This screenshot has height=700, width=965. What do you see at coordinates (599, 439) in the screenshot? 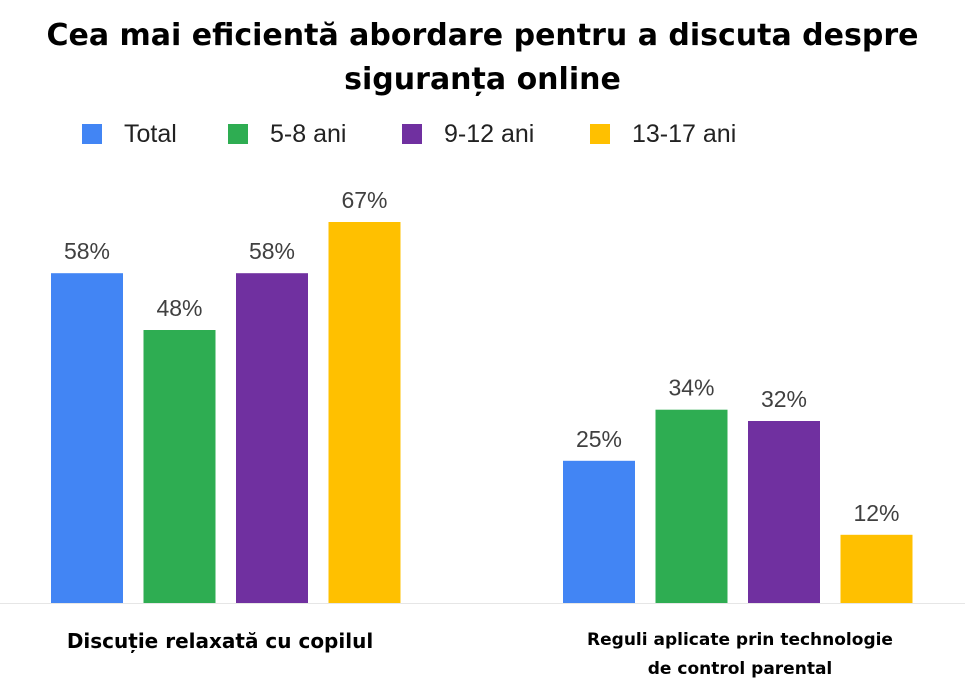
I see `data-label-total-cat-1: 25%` at bounding box center [599, 439].